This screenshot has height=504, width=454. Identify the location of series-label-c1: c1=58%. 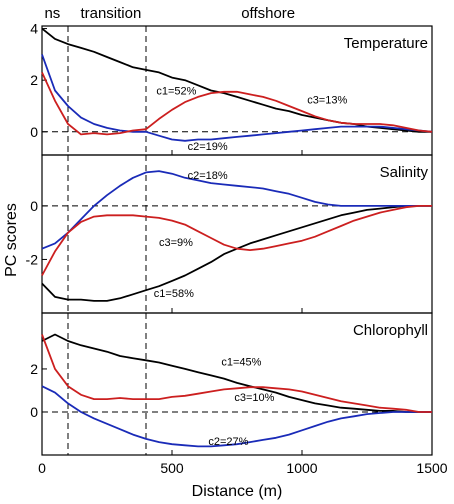
(174, 294).